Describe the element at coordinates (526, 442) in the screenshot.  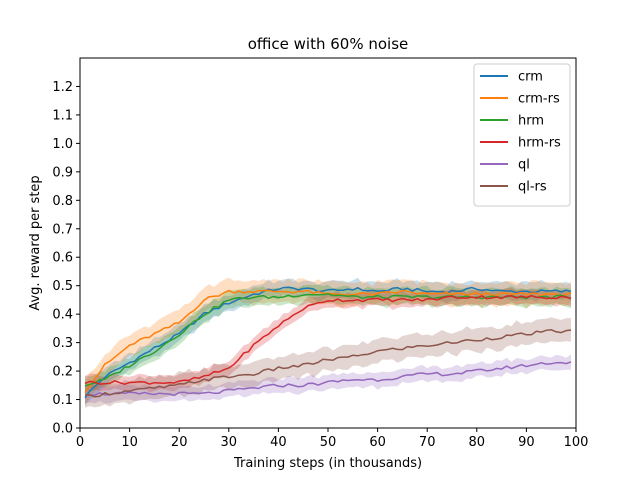
I see `x-tick-label-90: 90` at that location.